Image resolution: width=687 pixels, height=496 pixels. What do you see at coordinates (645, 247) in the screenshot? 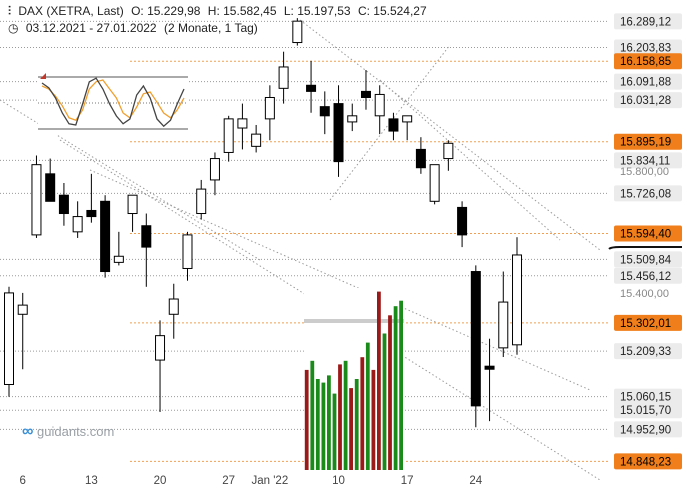
I see `current-price-marker` at bounding box center [645, 247].